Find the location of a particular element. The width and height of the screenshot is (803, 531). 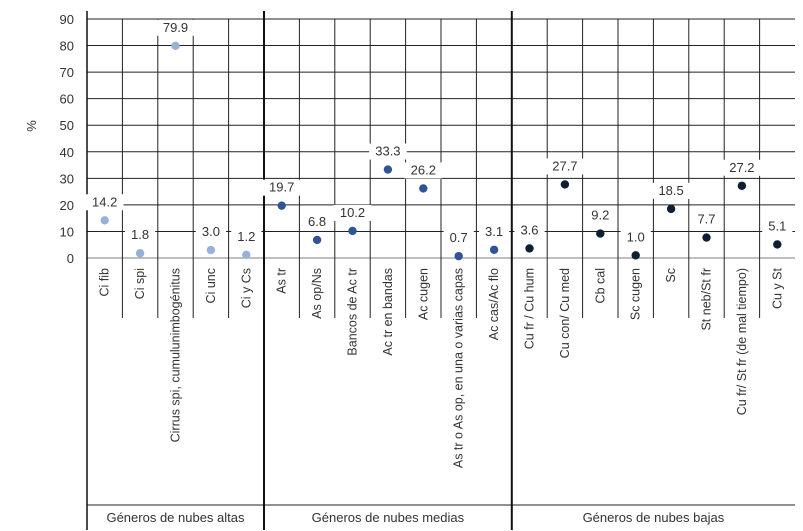

category-label: Cu fr / Cu hum is located at coordinates (530, 308).